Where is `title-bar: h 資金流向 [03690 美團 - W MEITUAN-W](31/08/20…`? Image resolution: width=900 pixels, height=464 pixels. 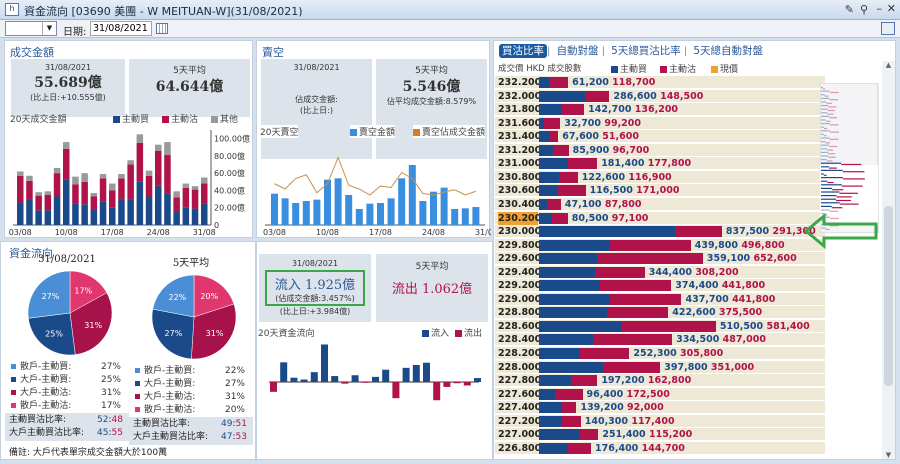
title-bar: h 資金流向 [03690 美團 - W MEITUAN-W](31/08/20… is located at coordinates (450, 10).